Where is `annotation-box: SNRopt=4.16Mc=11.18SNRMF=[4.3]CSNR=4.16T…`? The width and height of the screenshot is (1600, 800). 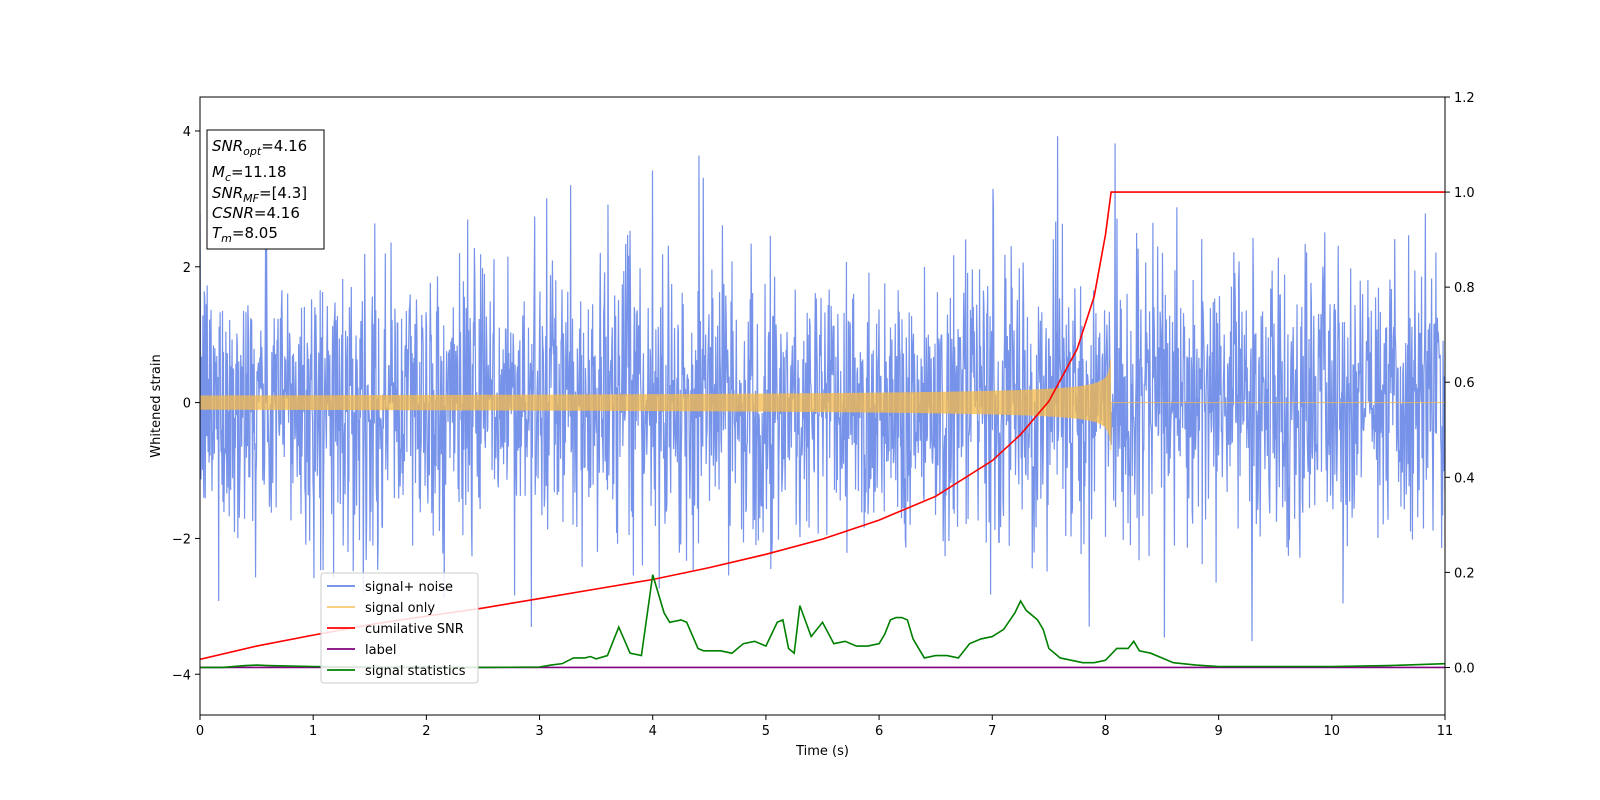 annotation-box: SNRopt=4.16Mc=11.18SNRMF=[4.3]CSNR=4.16T… is located at coordinates (265, 189).